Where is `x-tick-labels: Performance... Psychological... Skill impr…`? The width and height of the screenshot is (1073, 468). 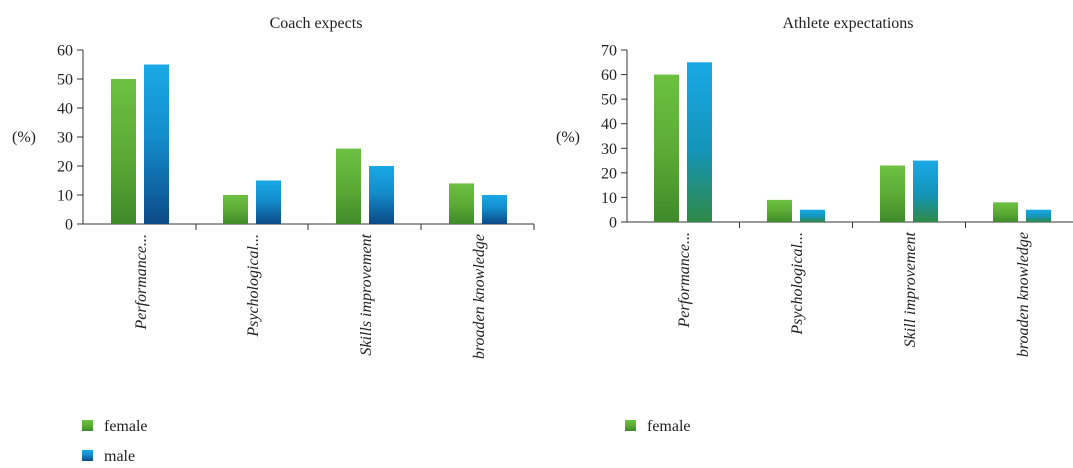
x-tick-labels: Performance... Psychological... Skill impr… is located at coordinates (854, 294).